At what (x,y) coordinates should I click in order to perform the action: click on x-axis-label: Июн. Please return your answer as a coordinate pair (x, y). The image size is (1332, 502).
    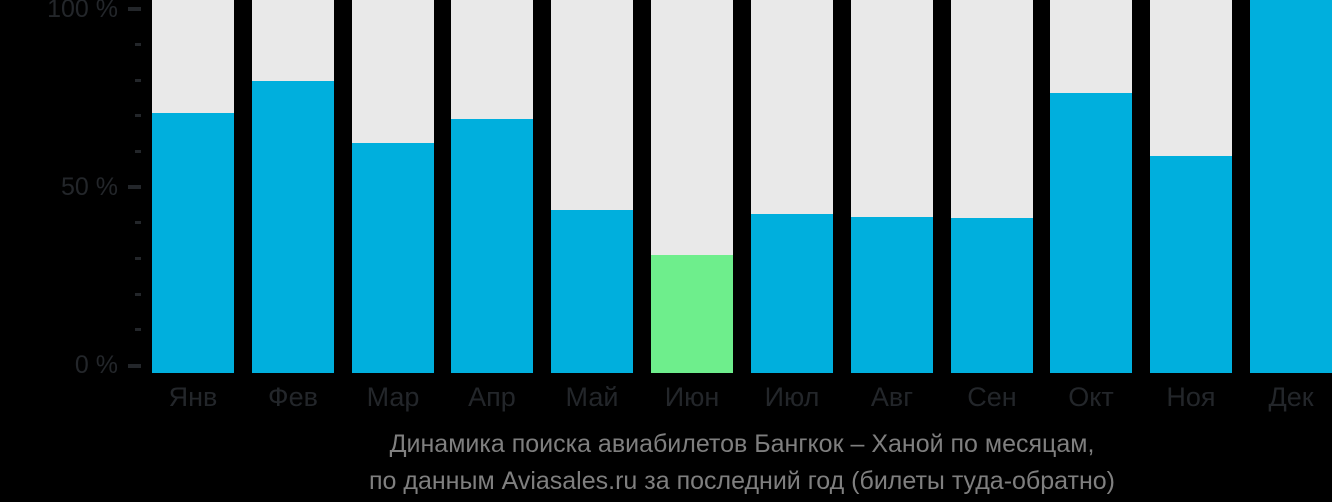
    Looking at the image, I should click on (692, 397).